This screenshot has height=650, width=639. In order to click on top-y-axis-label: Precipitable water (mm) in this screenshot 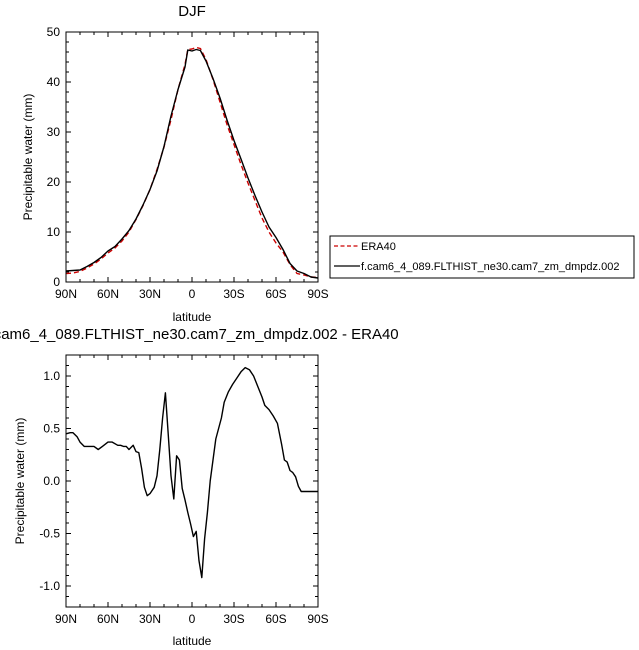, I will do `click(28, 157)`.